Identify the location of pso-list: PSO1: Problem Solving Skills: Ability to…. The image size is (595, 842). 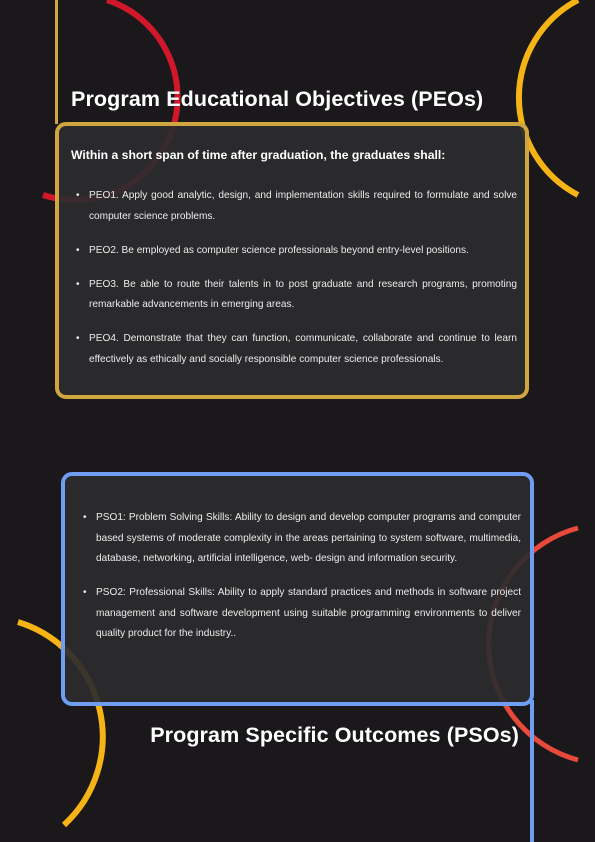
(301, 583).